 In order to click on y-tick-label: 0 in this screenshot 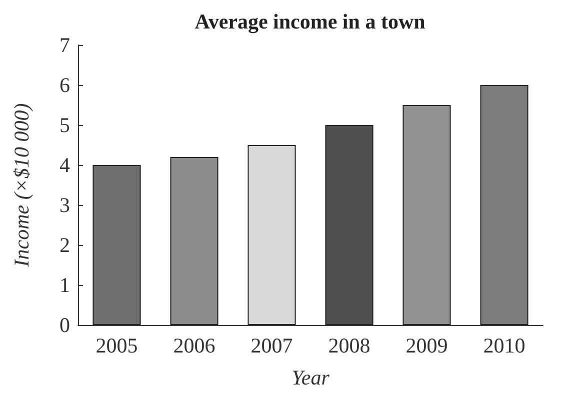, I will do `click(65, 325)`.